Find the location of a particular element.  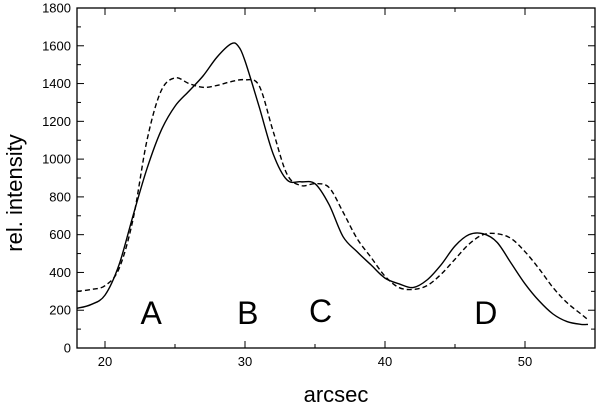

x-tick-label: 30 is located at coordinates (245, 361).